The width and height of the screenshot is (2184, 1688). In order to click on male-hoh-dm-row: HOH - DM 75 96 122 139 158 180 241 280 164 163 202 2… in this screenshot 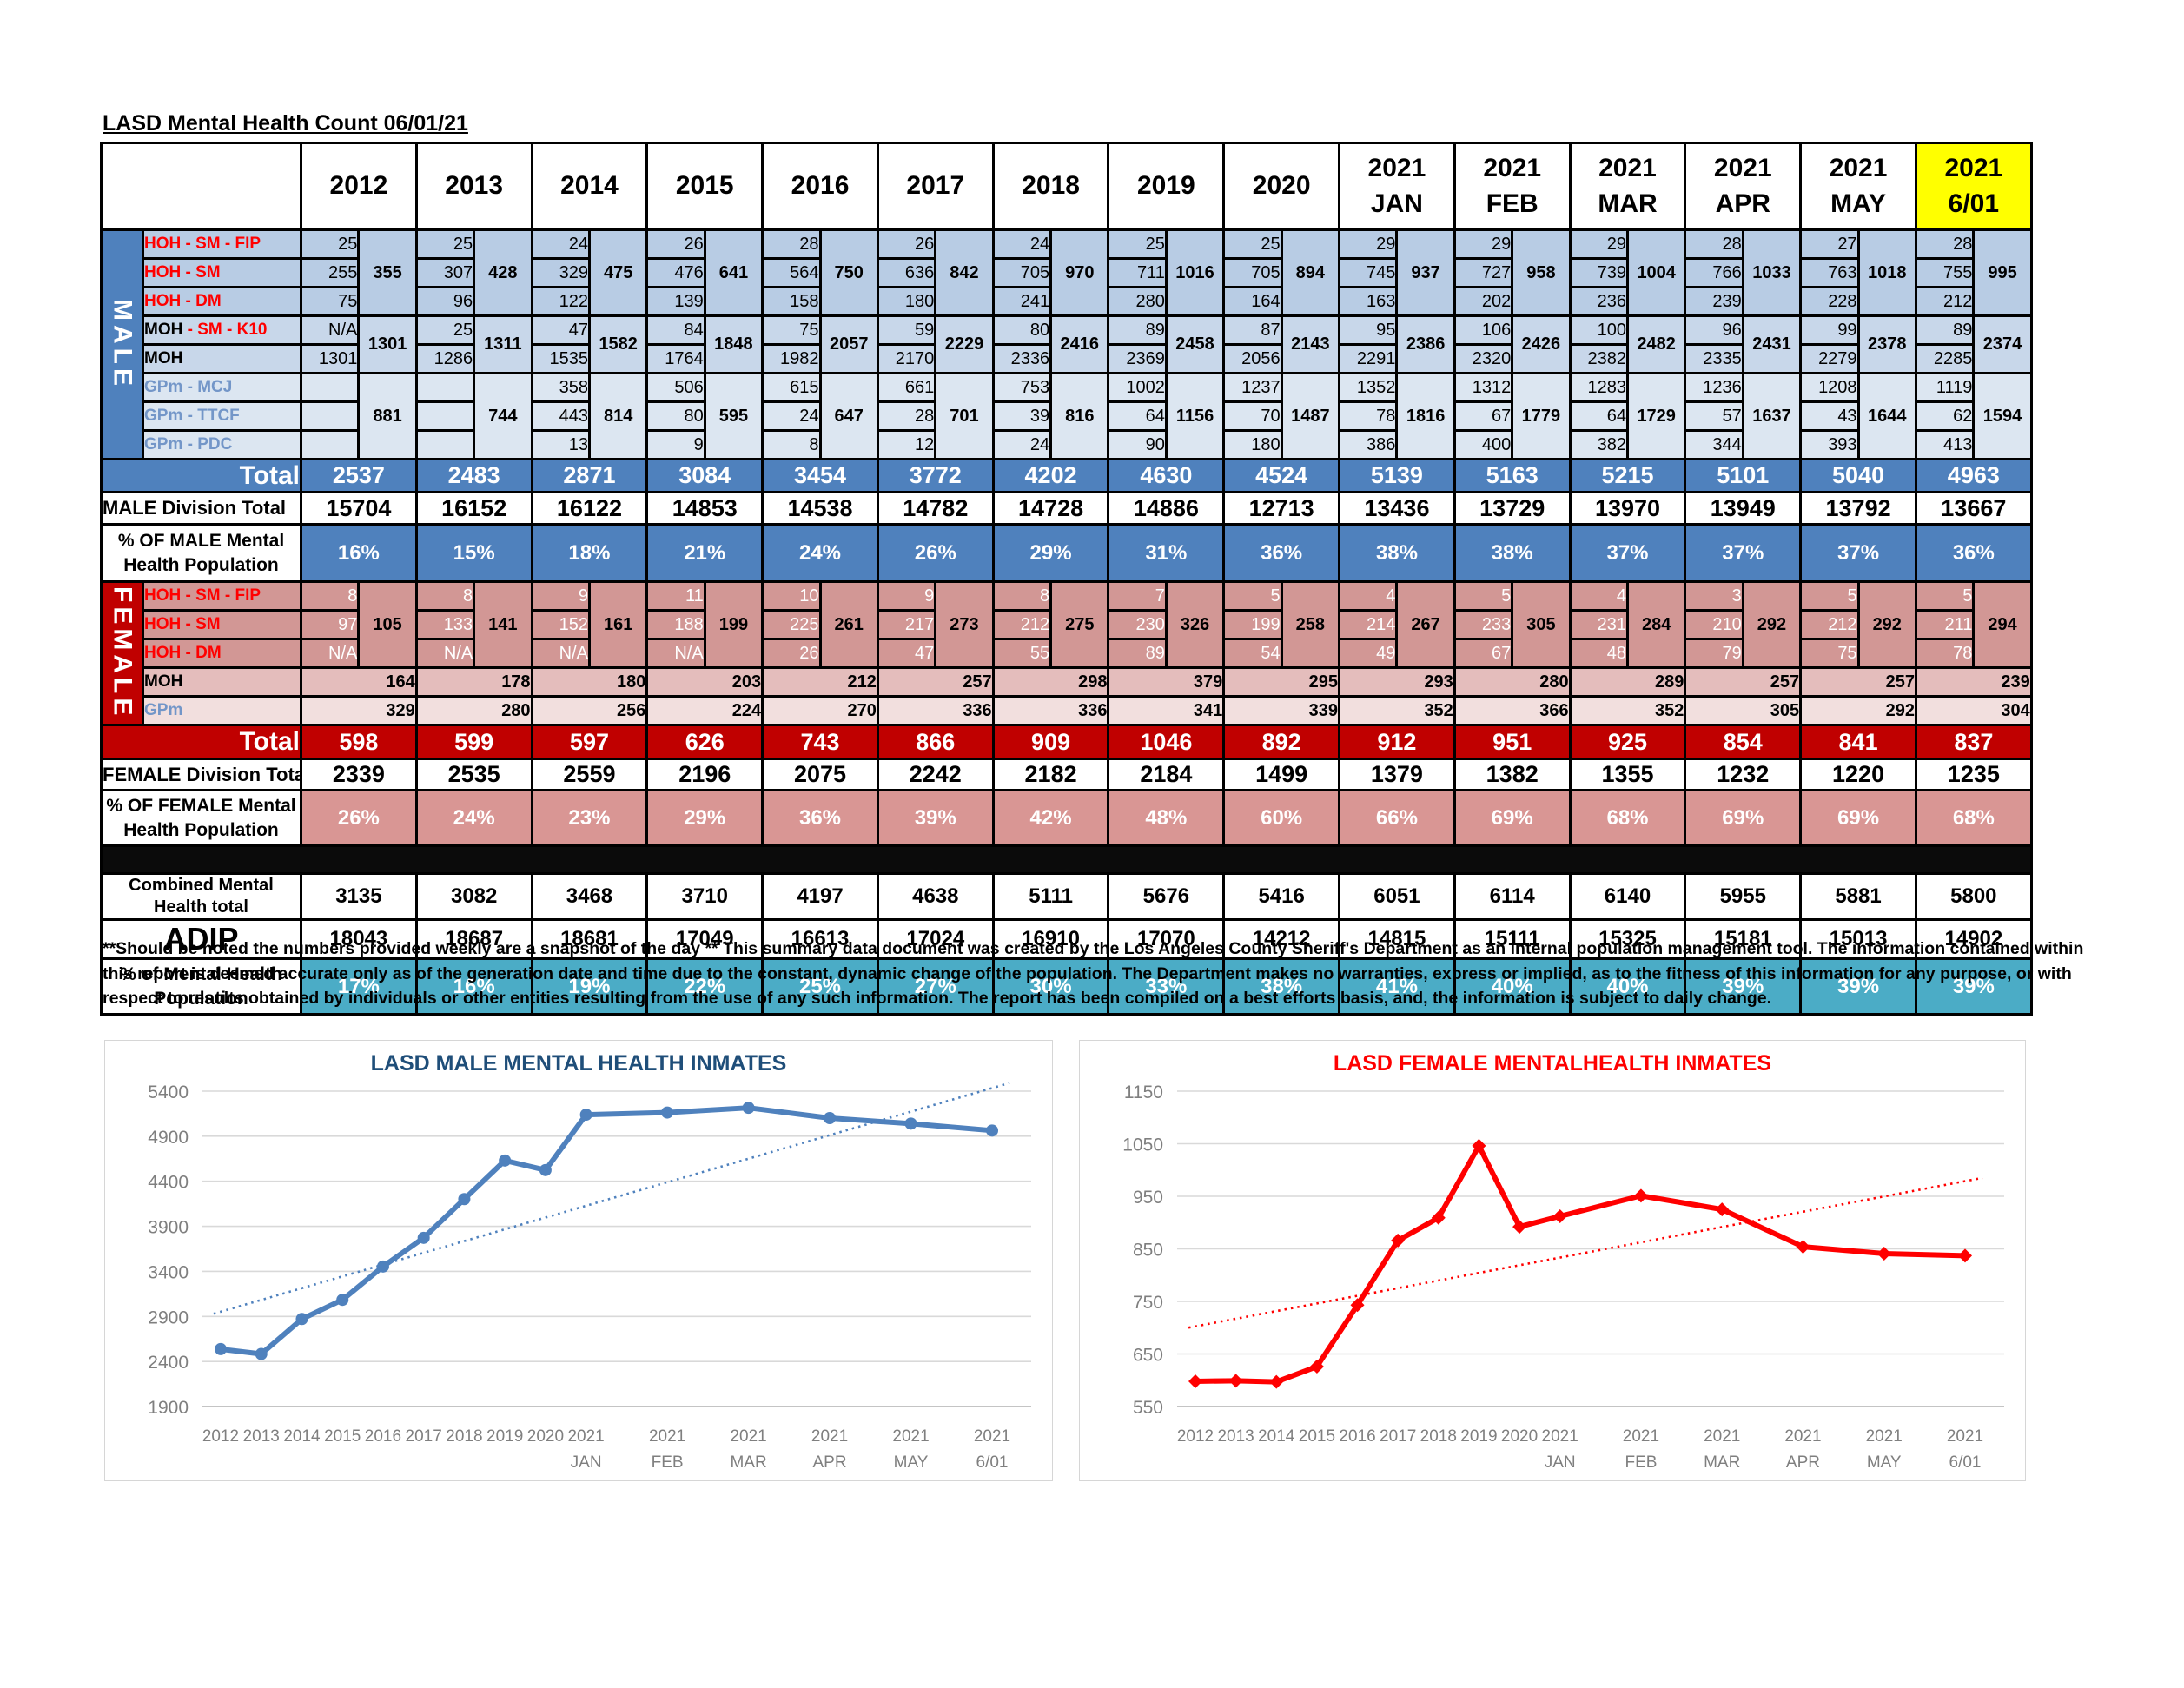, I will do `click(1067, 301)`.